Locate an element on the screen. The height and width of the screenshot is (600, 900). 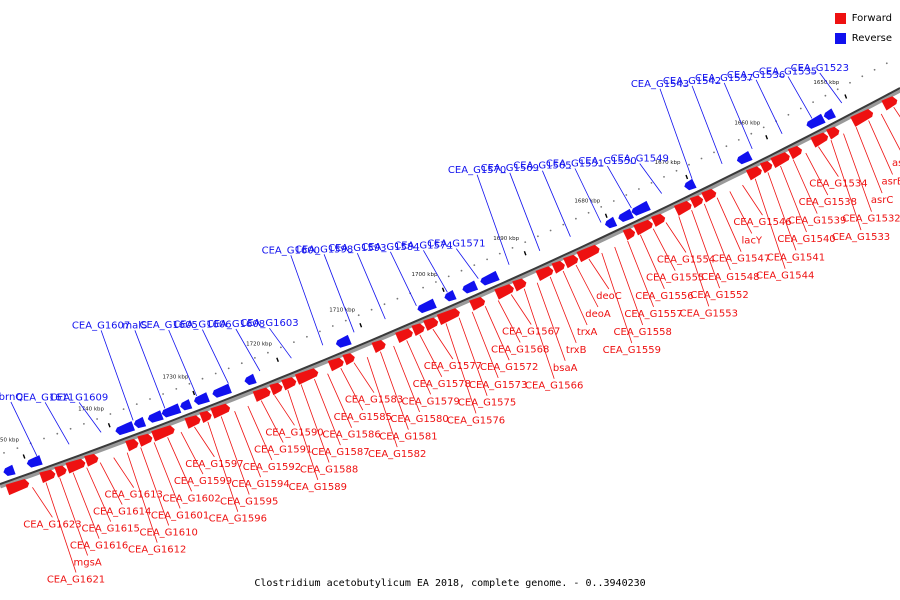
reverse-gene-label: CEA_G1593 is located at coordinates (357, 248).